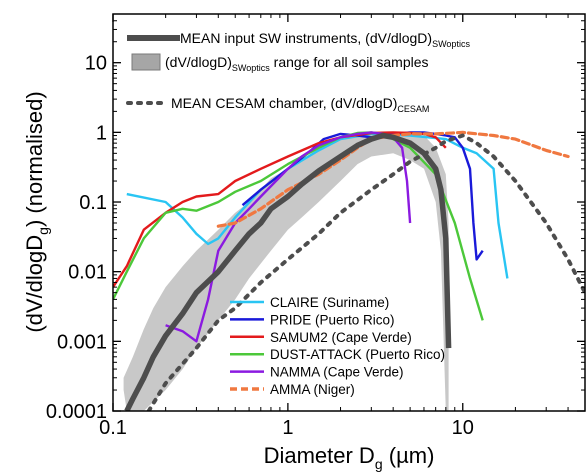 The image size is (587, 472). I want to click on legend-label: SAMUM2 (Cape Verde), so click(341, 337).